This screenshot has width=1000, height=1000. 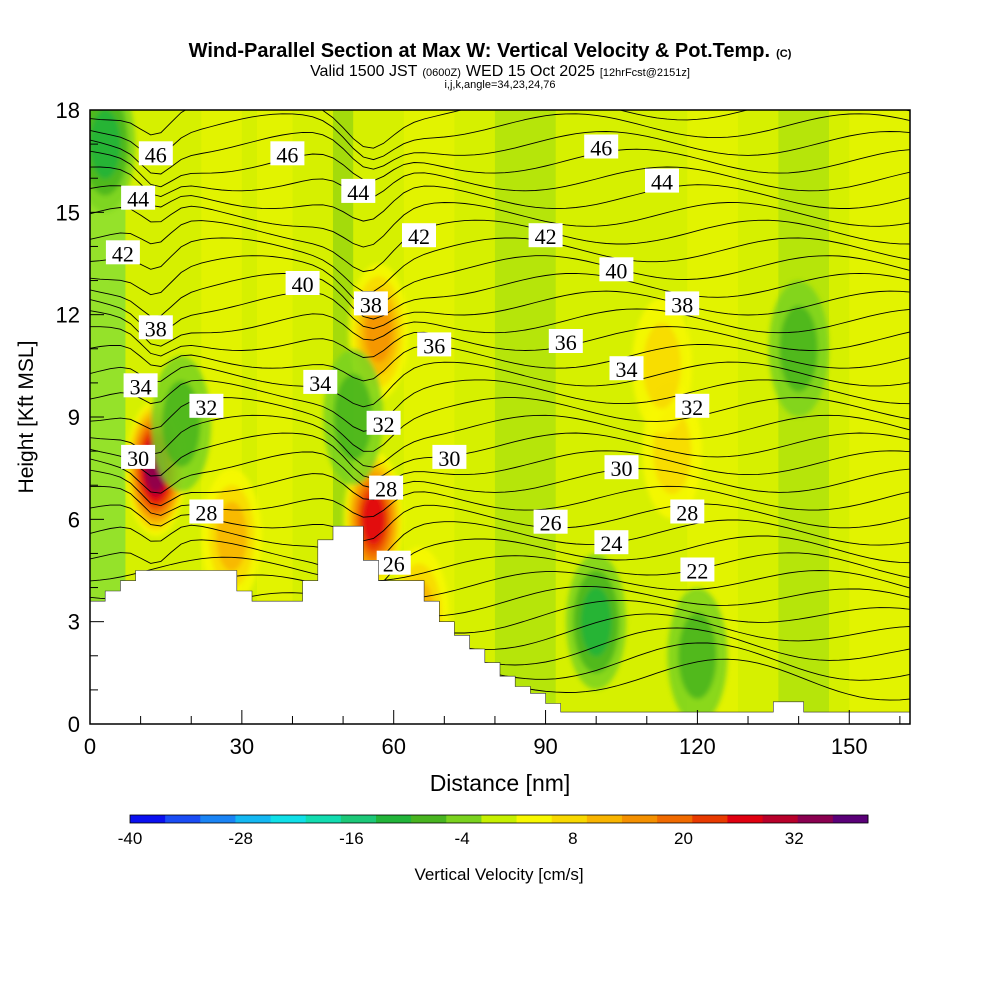 What do you see at coordinates (74, 519) in the screenshot?
I see `y-tick-label: 6` at bounding box center [74, 519].